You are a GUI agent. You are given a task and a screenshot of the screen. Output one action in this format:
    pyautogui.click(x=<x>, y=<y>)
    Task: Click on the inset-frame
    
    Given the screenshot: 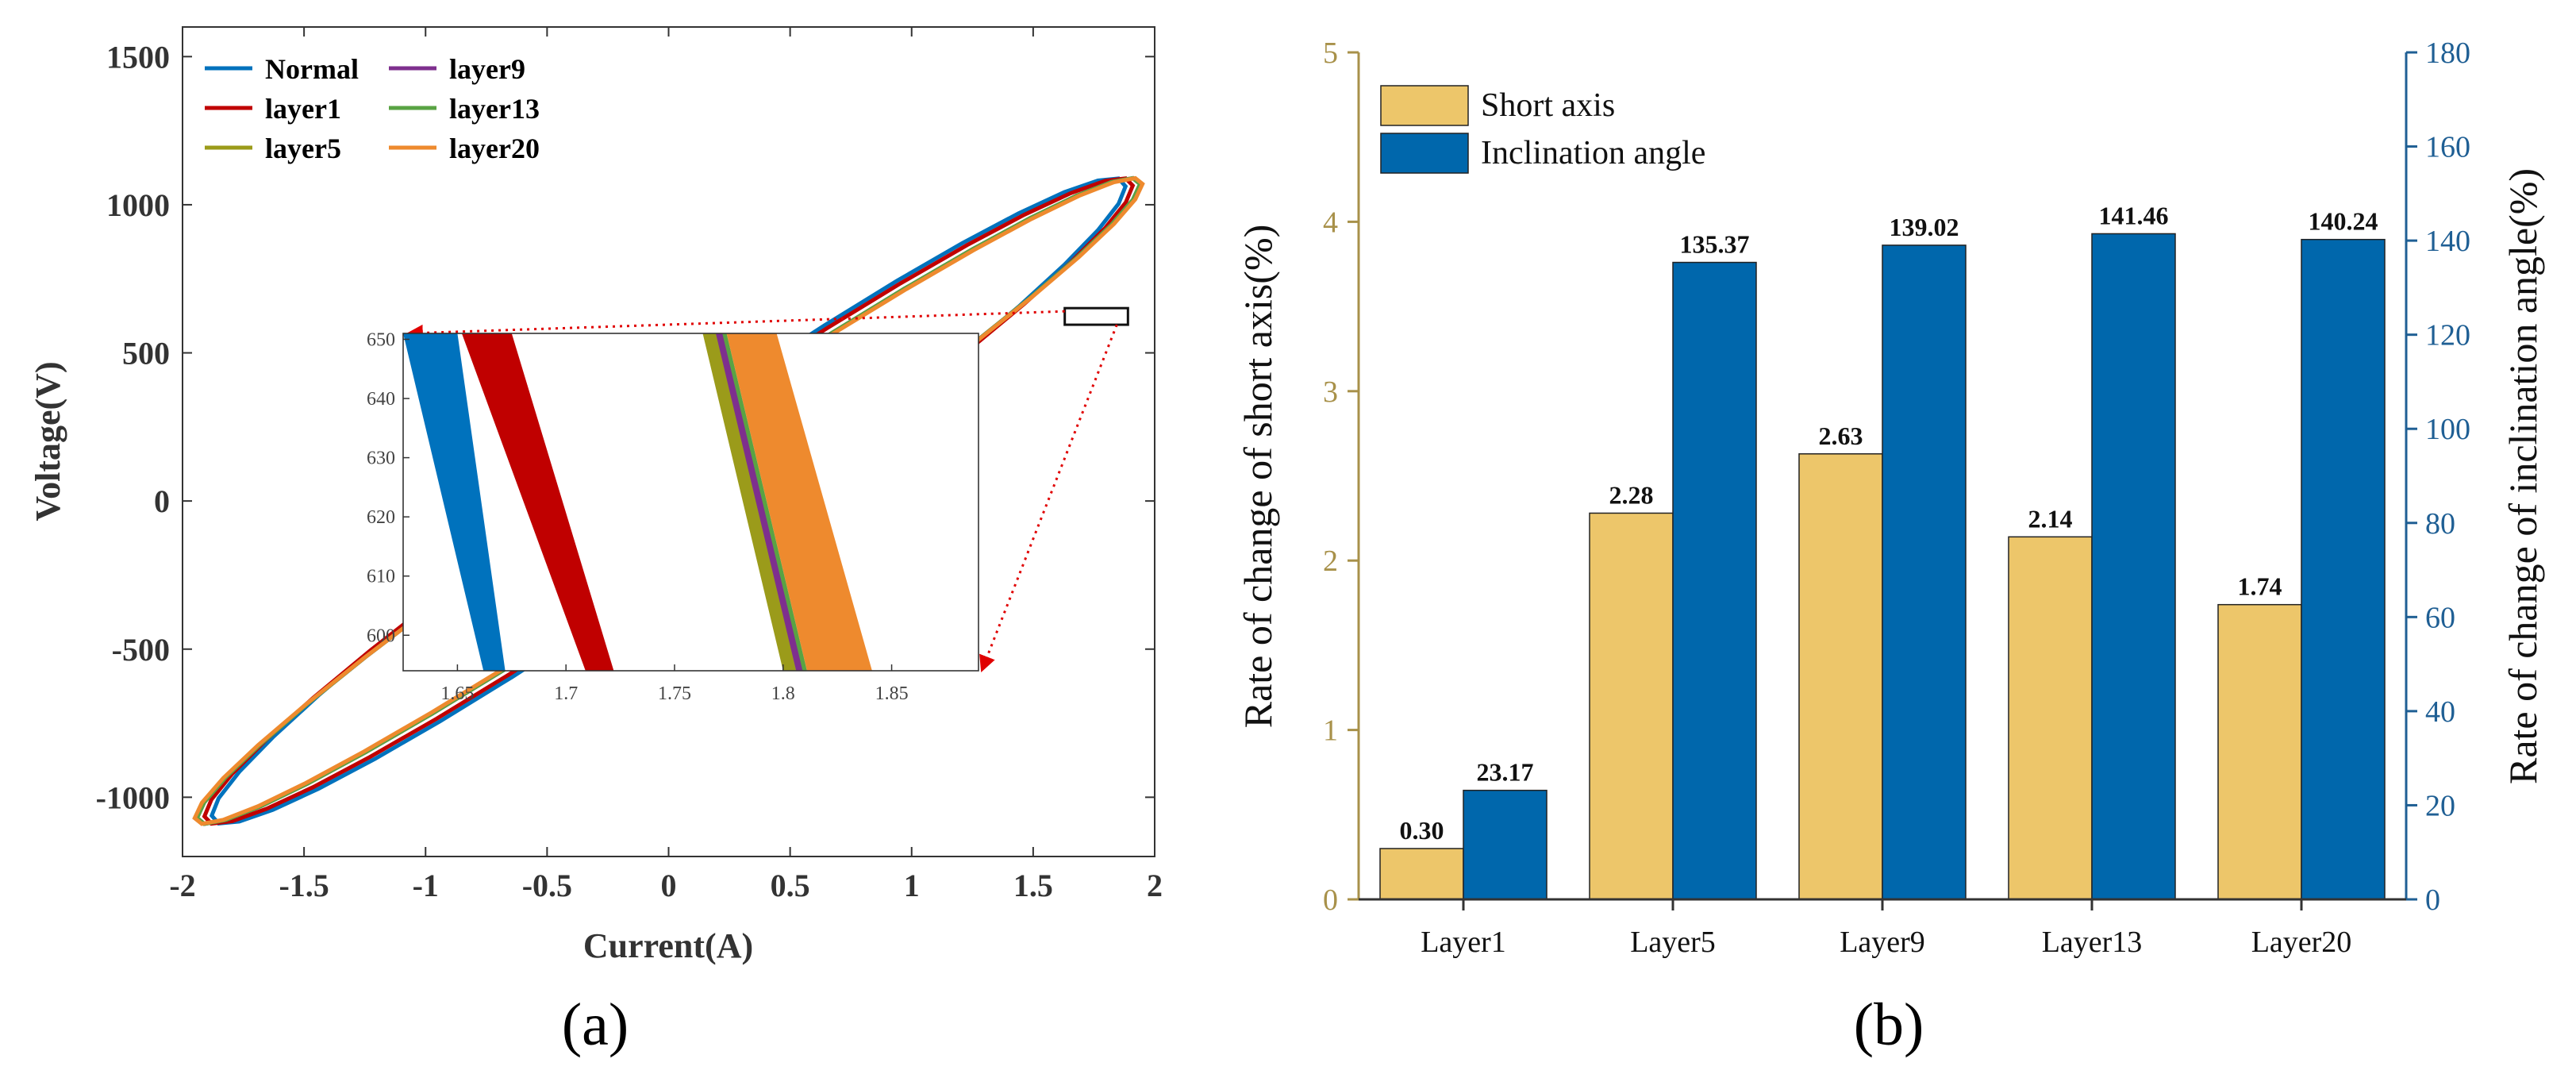 What is the action you would take?
    pyautogui.click(x=690, y=503)
    